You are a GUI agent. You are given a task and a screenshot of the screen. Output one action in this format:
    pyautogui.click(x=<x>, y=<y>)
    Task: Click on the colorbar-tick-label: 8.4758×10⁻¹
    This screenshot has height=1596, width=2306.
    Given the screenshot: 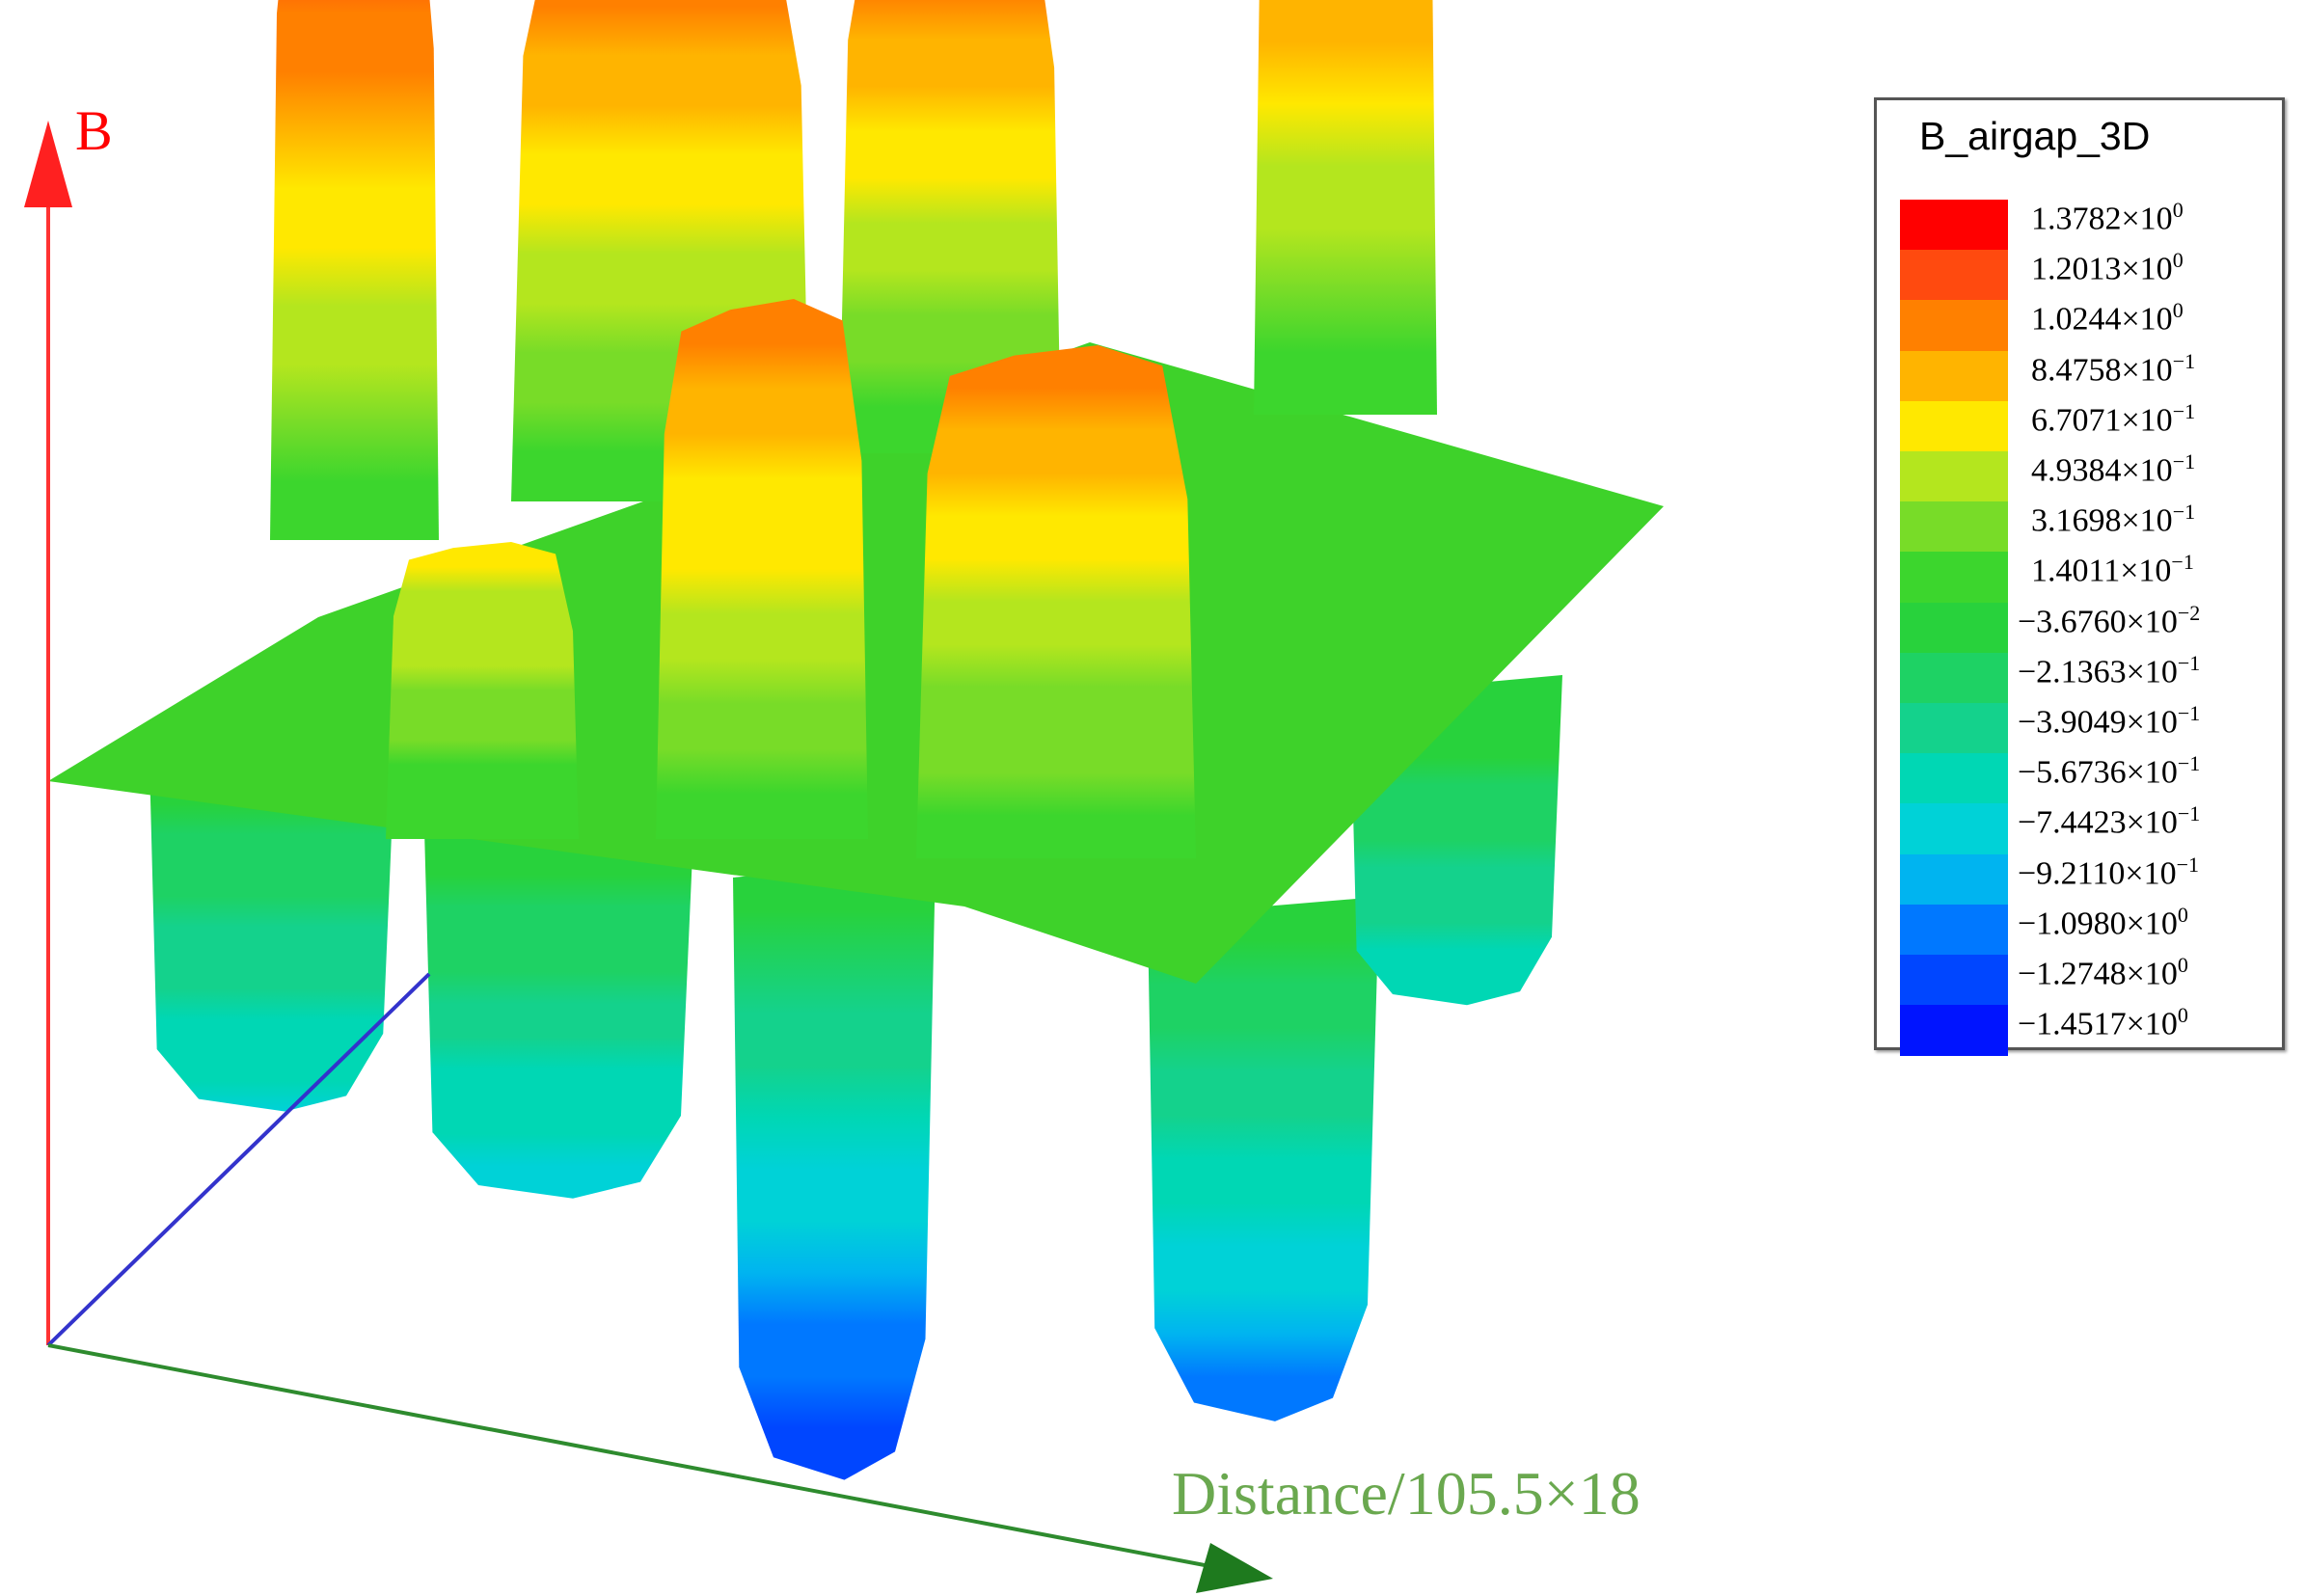 What is the action you would take?
    pyautogui.click(x=2113, y=368)
    